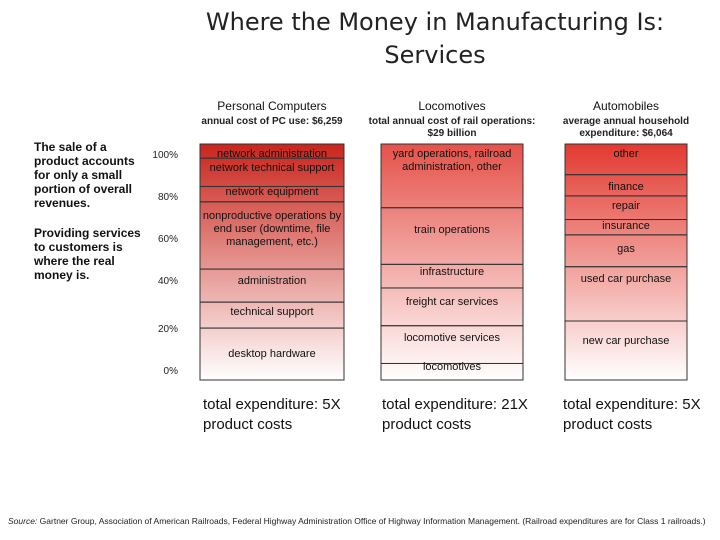  I want to click on segment-label: finance, so click(626, 186).